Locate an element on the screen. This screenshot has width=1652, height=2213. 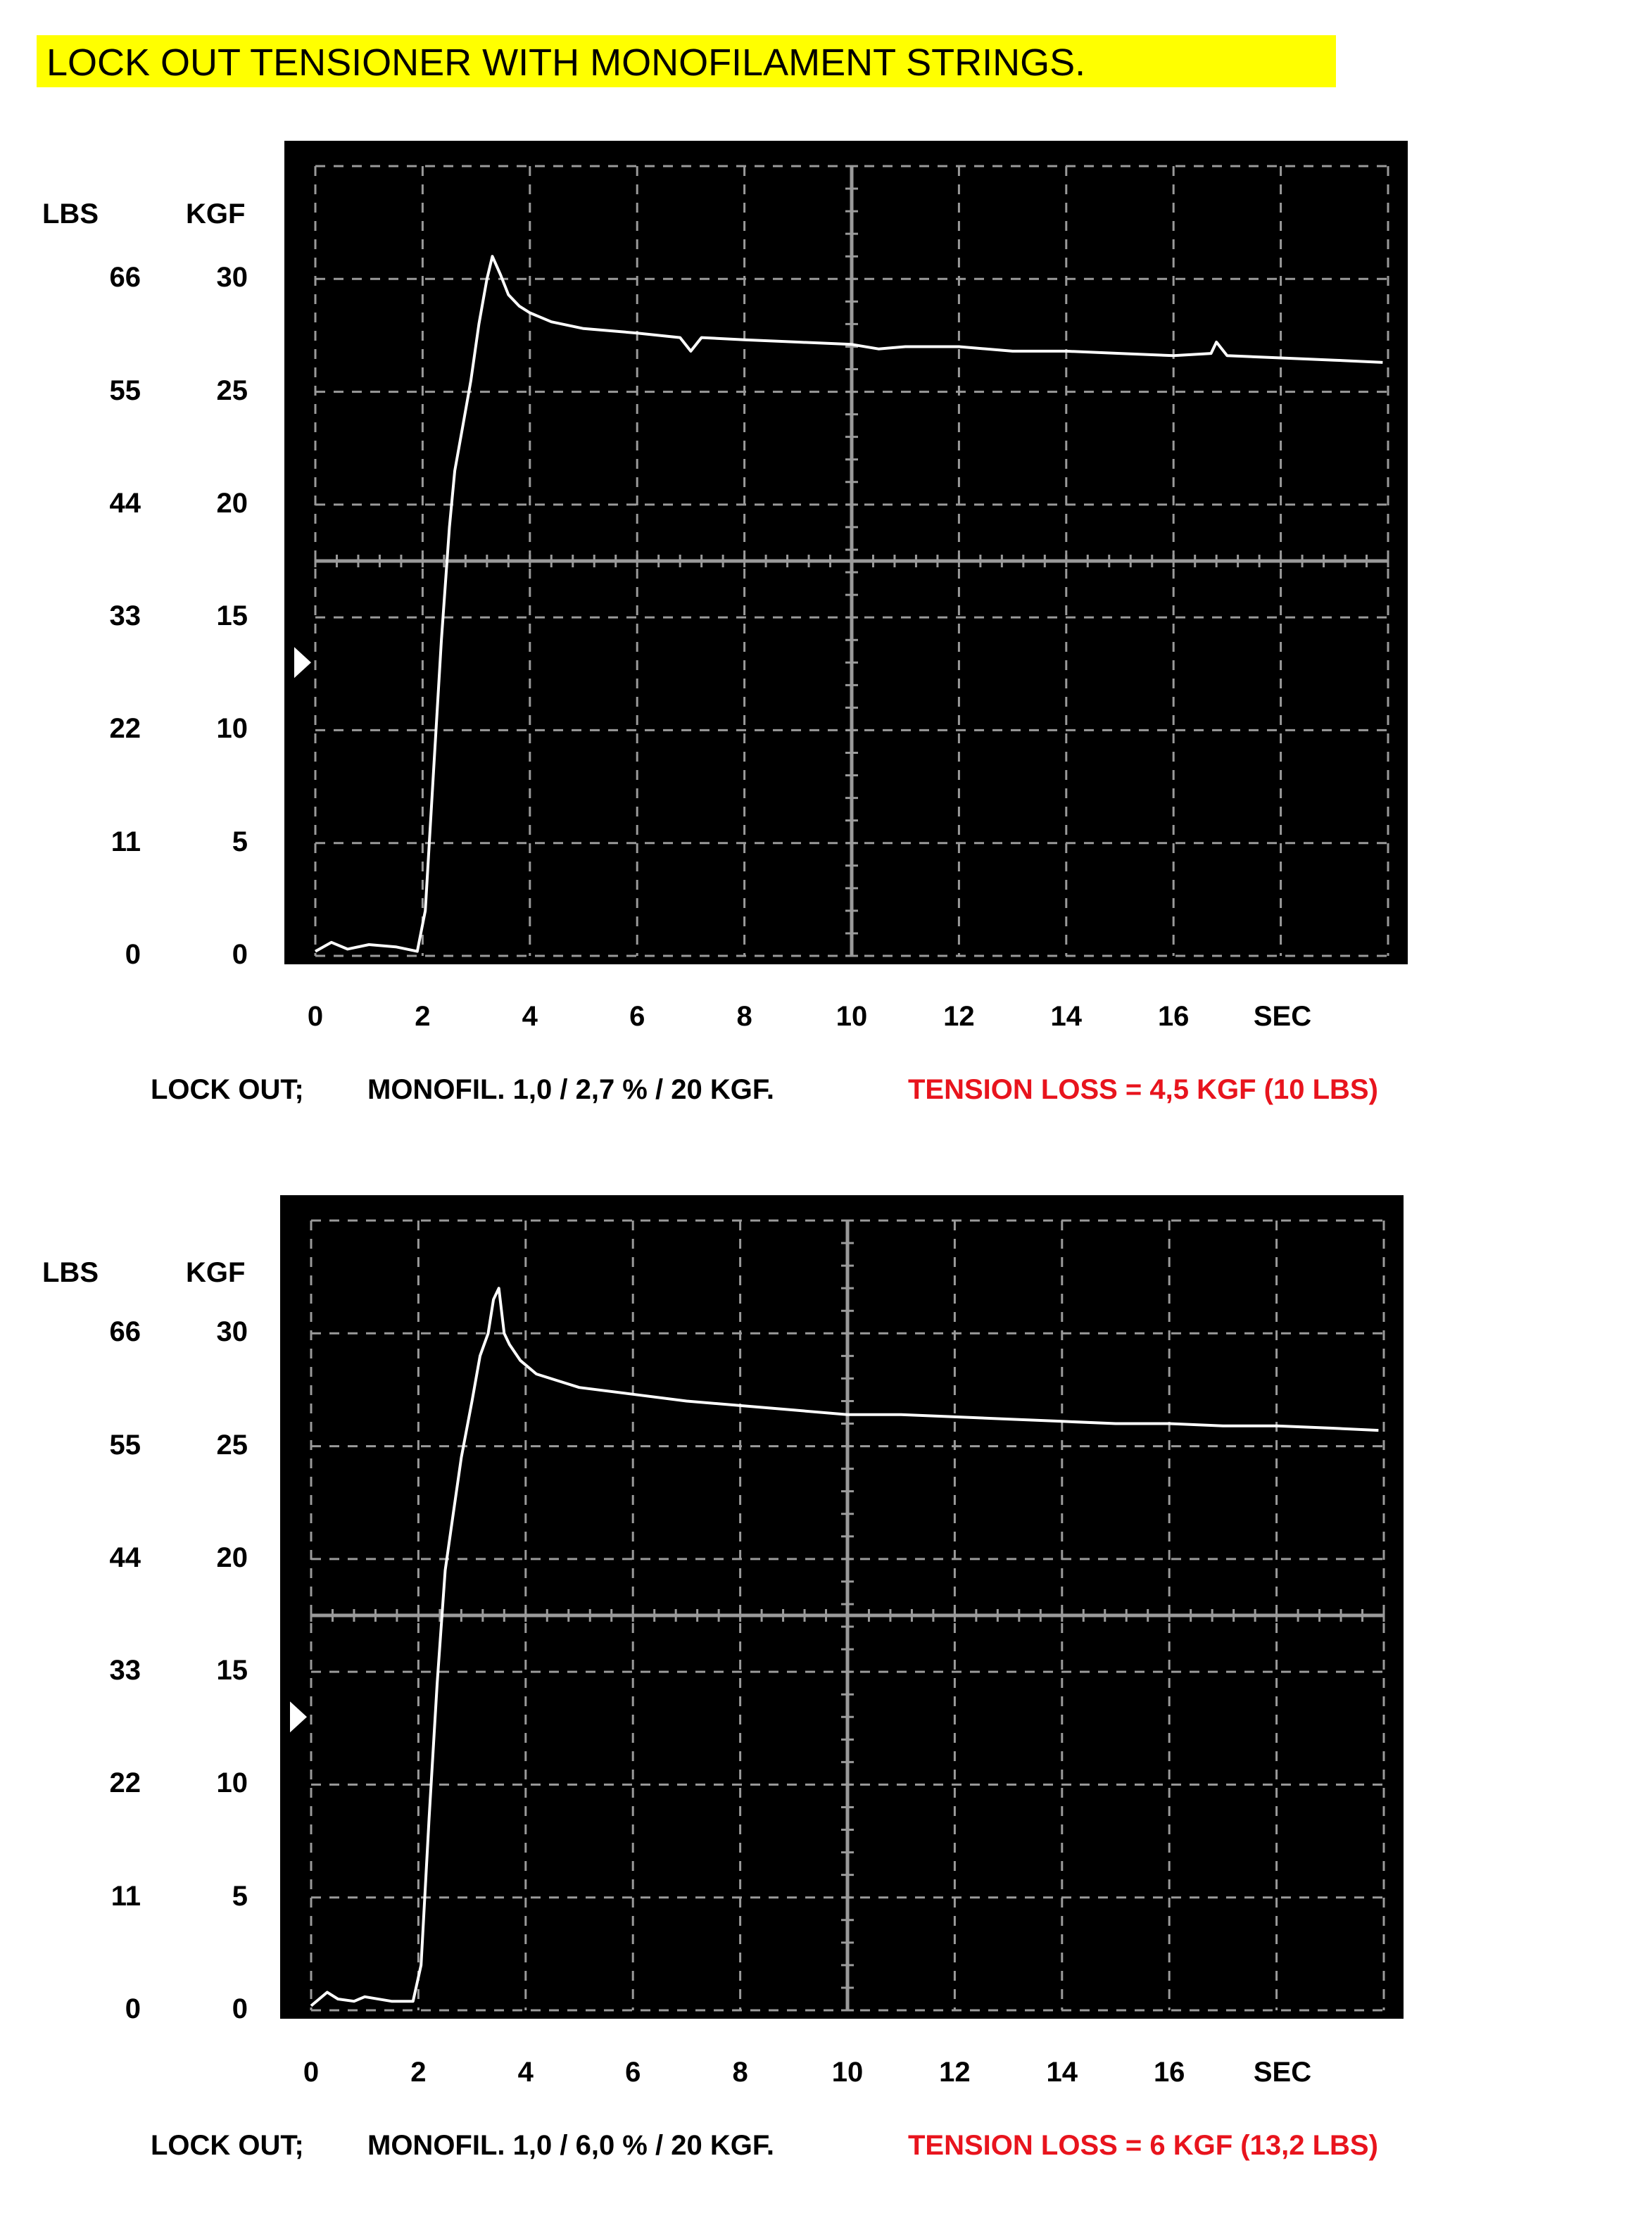
caption-tension-loss: TENSION LOSS = 4,5 KGF (10 LBS) is located at coordinates (1143, 1089).